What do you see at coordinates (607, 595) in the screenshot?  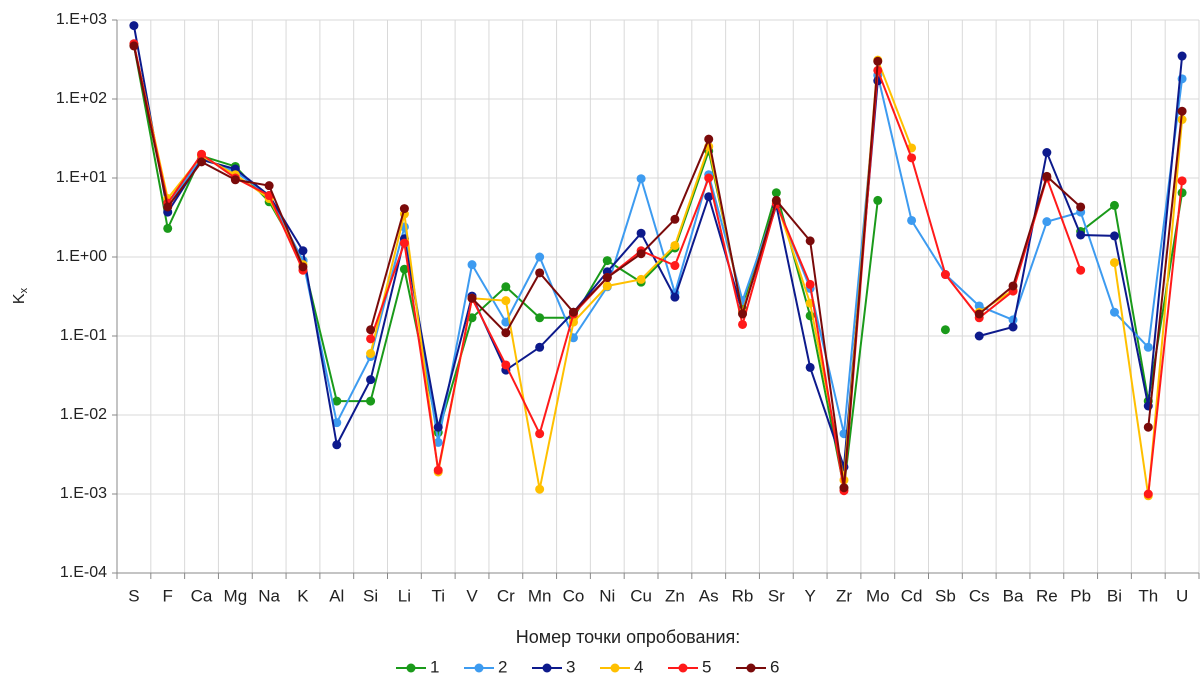 I see `x-tick-label: Ni` at bounding box center [607, 595].